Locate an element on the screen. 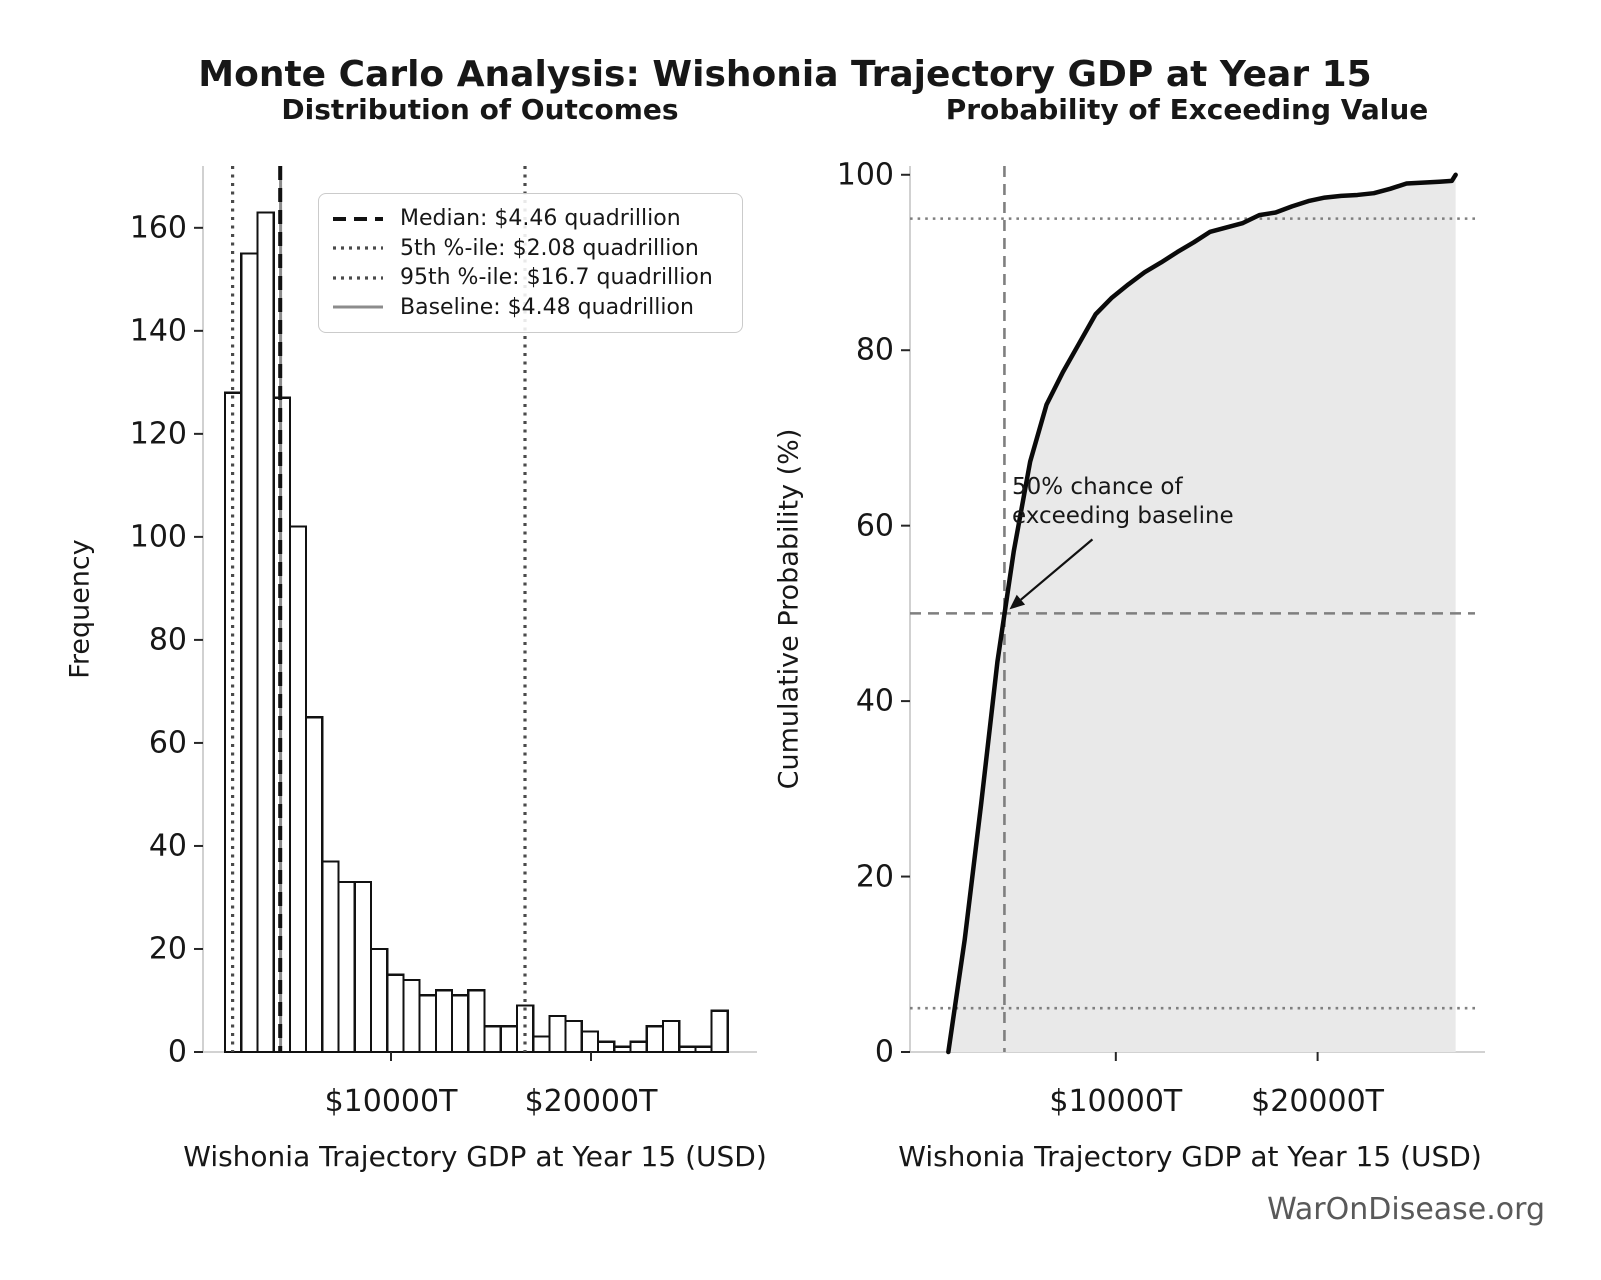 The width and height of the screenshot is (1601, 1280). cdf-title: Probability of Exceeding Value is located at coordinates (1187, 109).